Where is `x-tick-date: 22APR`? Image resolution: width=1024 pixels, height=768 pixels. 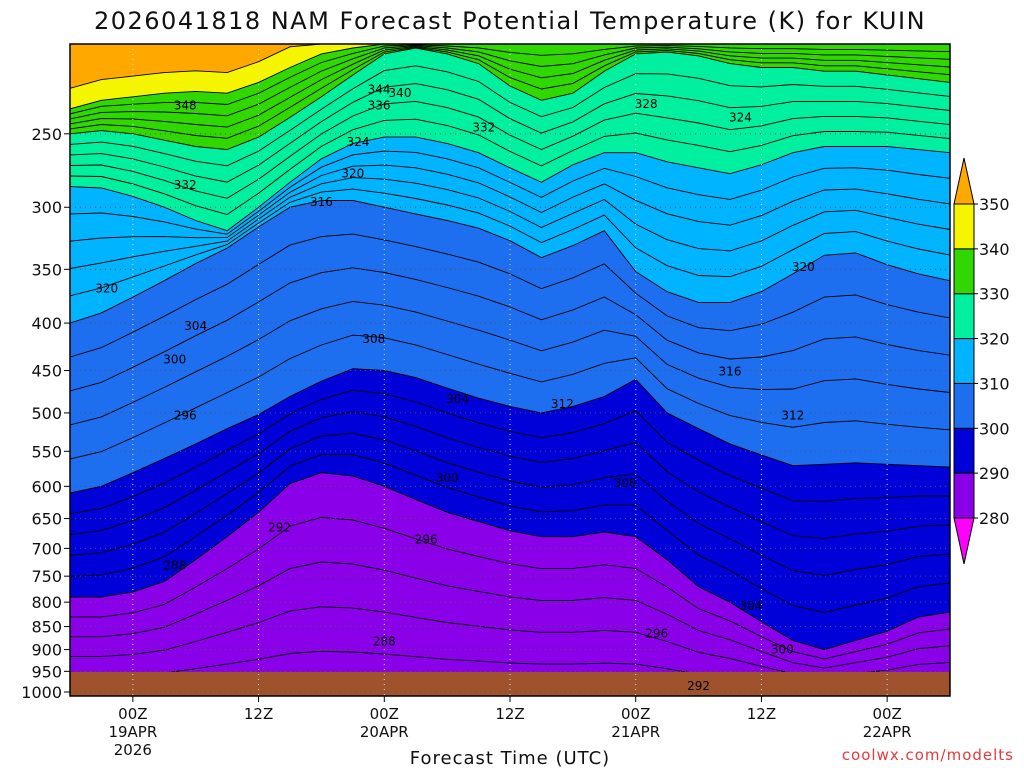 x-tick-date: 22APR is located at coordinates (887, 732).